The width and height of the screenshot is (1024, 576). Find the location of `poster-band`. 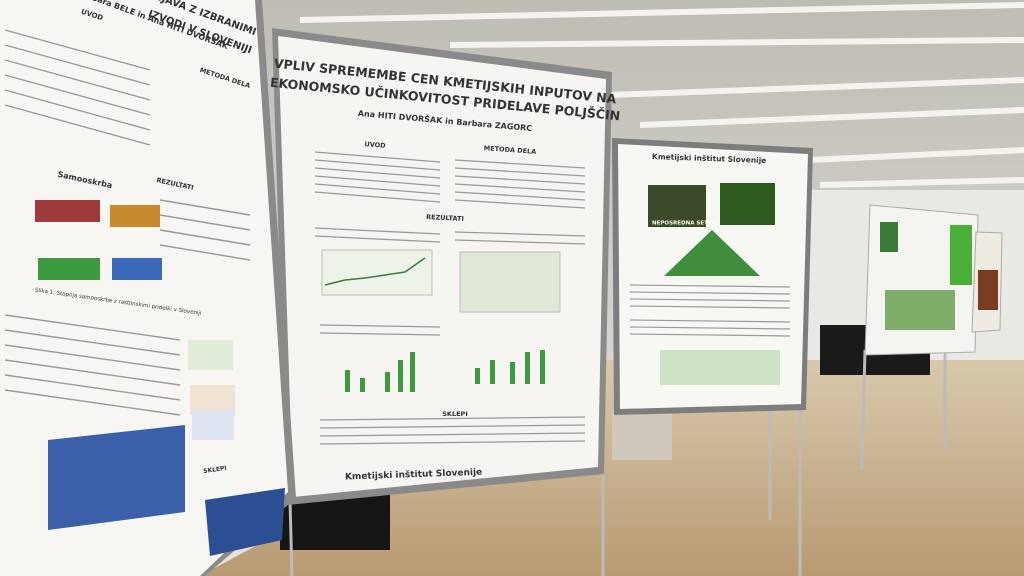

poster-band is located at coordinates (961, 255).